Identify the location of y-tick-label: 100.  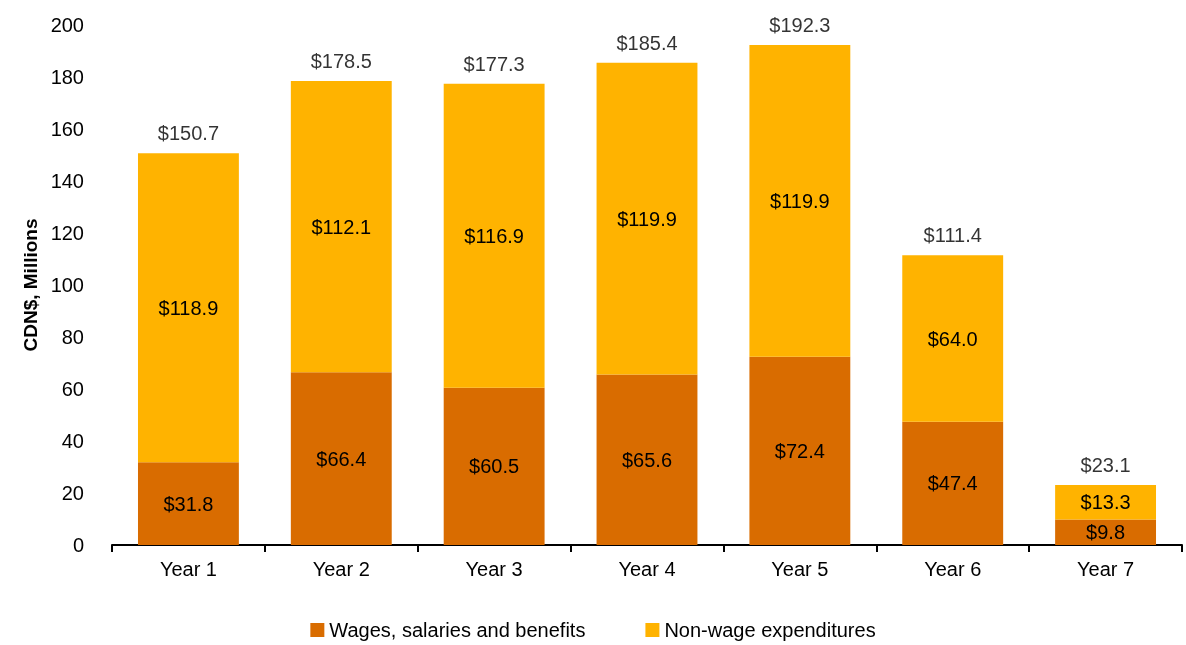
(67, 285).